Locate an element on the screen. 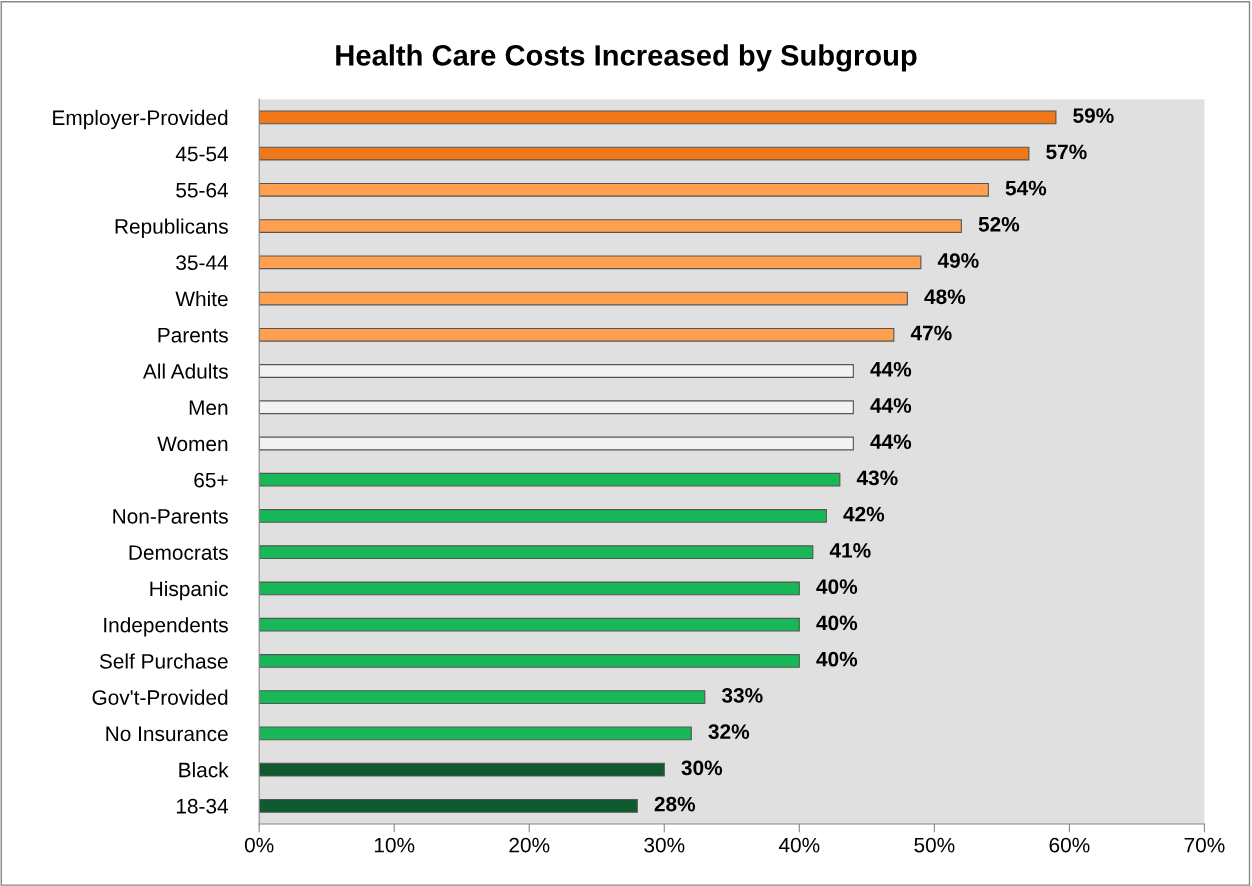 This screenshot has height=886, width=1252. y-tick-label: Gov't-Provided is located at coordinates (160, 697).